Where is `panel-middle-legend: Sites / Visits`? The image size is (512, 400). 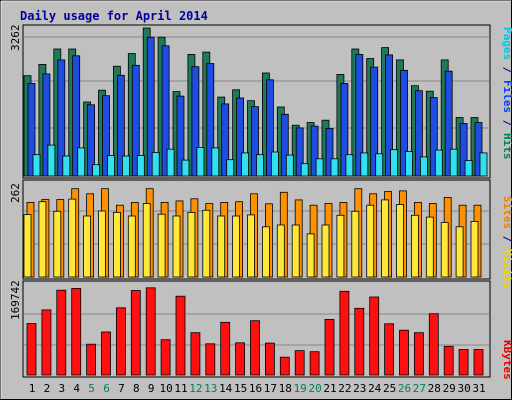 panel-middle-legend: Sites / Visits is located at coordinates (506, 242).